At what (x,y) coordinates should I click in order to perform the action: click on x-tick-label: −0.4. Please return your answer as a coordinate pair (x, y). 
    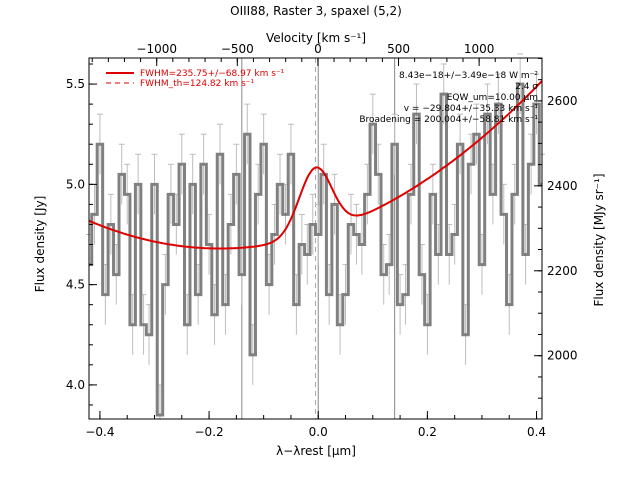
    Looking at the image, I should click on (99, 432).